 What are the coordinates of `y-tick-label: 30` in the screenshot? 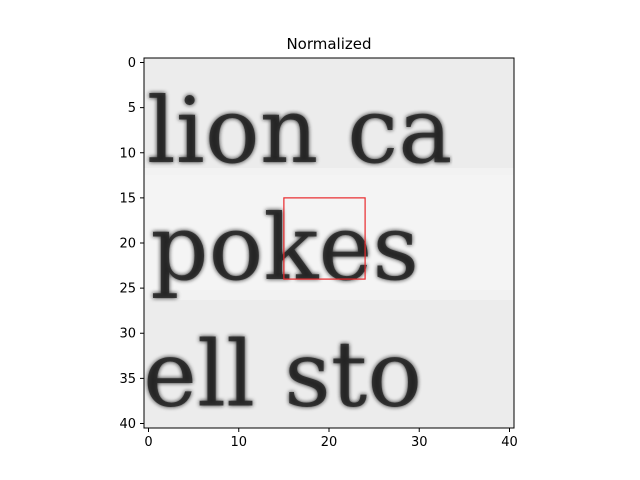 It's located at (127, 334).